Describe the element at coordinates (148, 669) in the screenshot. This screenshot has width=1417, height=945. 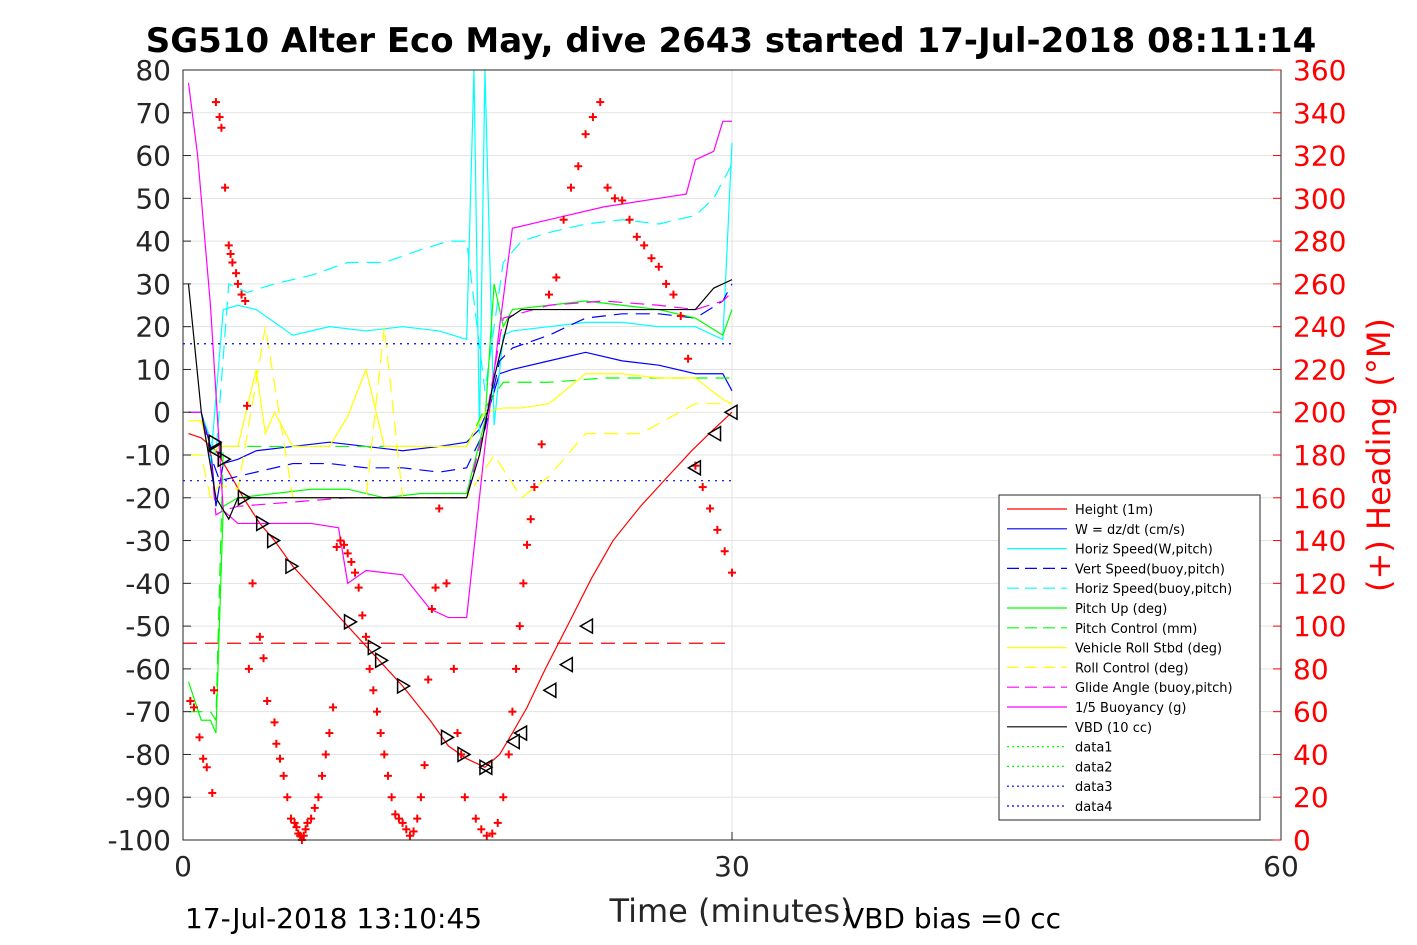
I see `y-tick-label: -60` at that location.